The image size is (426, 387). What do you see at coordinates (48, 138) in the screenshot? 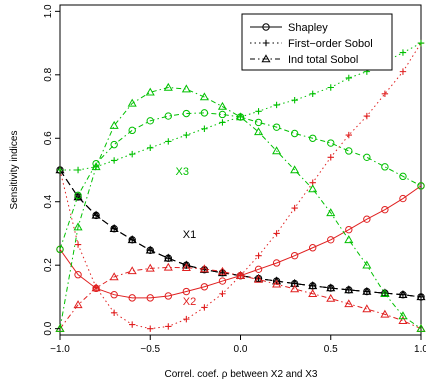
I see `y-tick-label: 0.6` at bounding box center [48, 138].